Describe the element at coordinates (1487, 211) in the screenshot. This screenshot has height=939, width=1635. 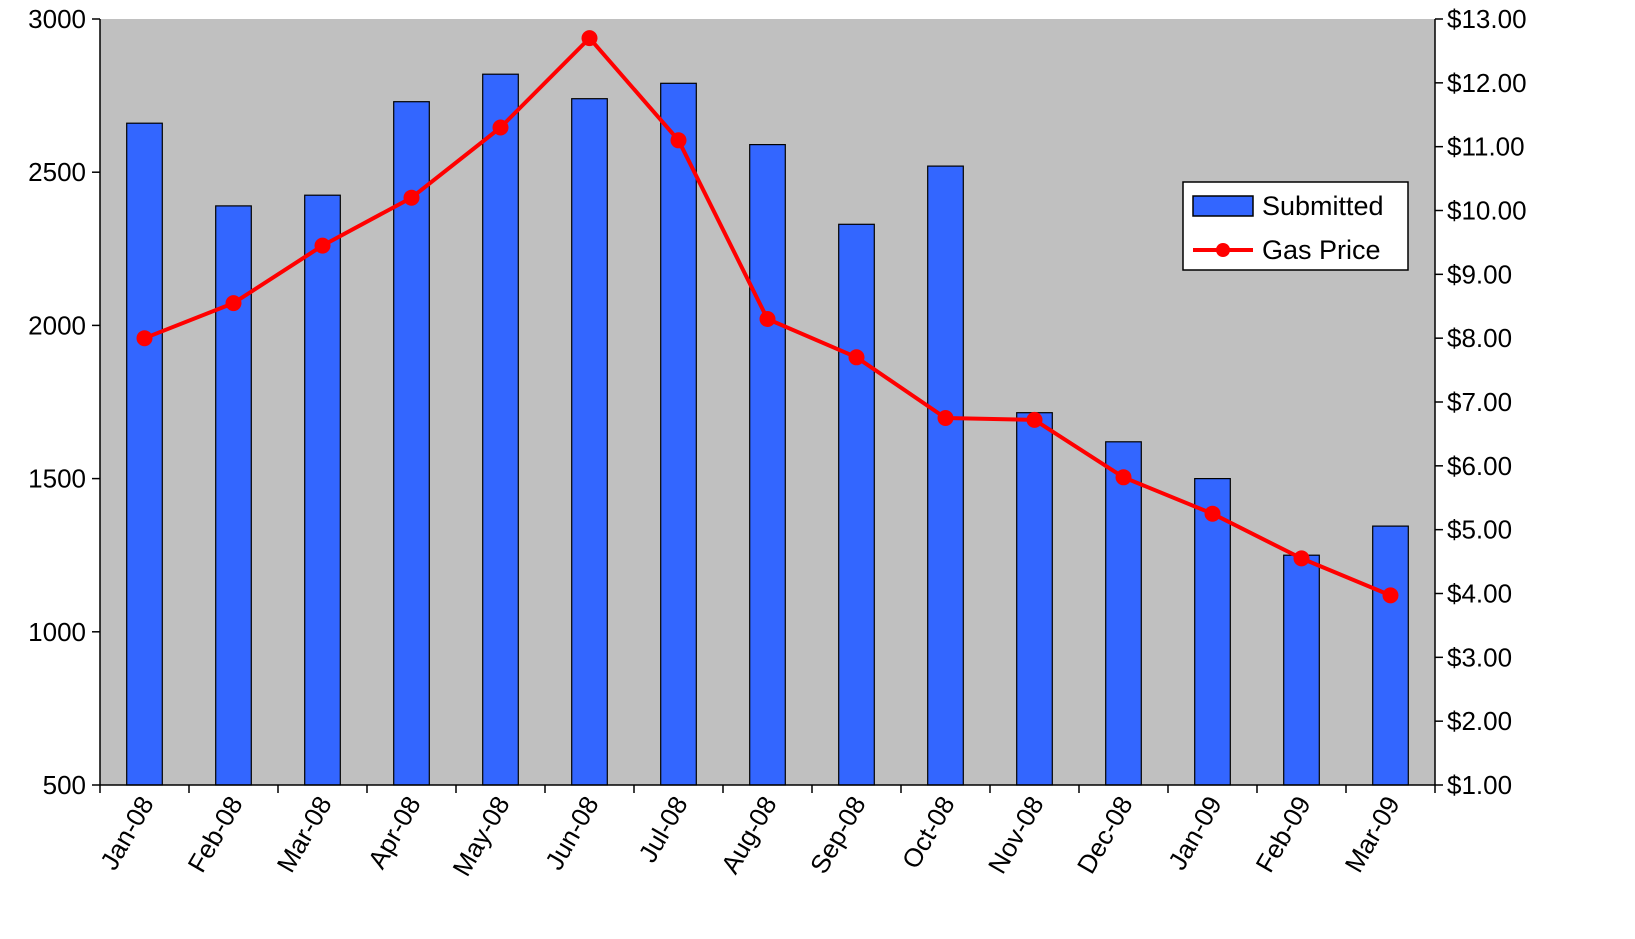
I see `y2-tick-label-10: $10.00` at that location.